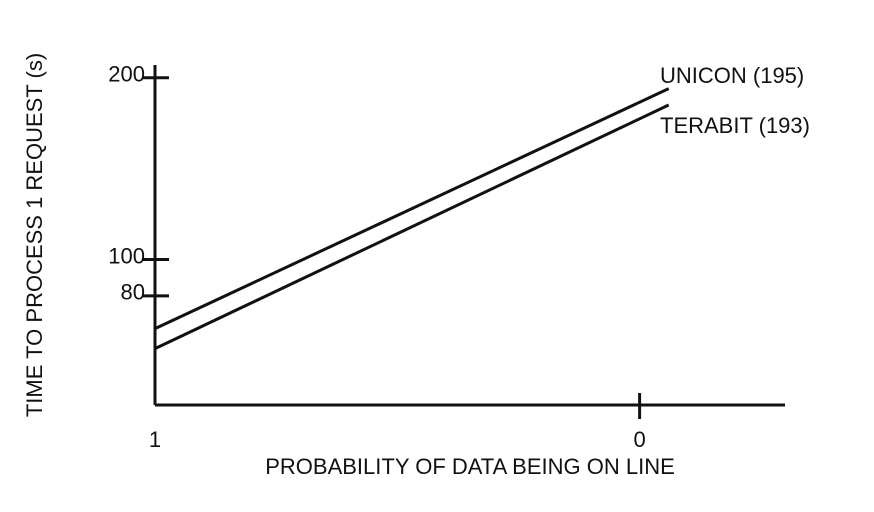 The height and width of the screenshot is (512, 874). What do you see at coordinates (735, 125) in the screenshot?
I see `series-label: TERABIT (193)` at bounding box center [735, 125].